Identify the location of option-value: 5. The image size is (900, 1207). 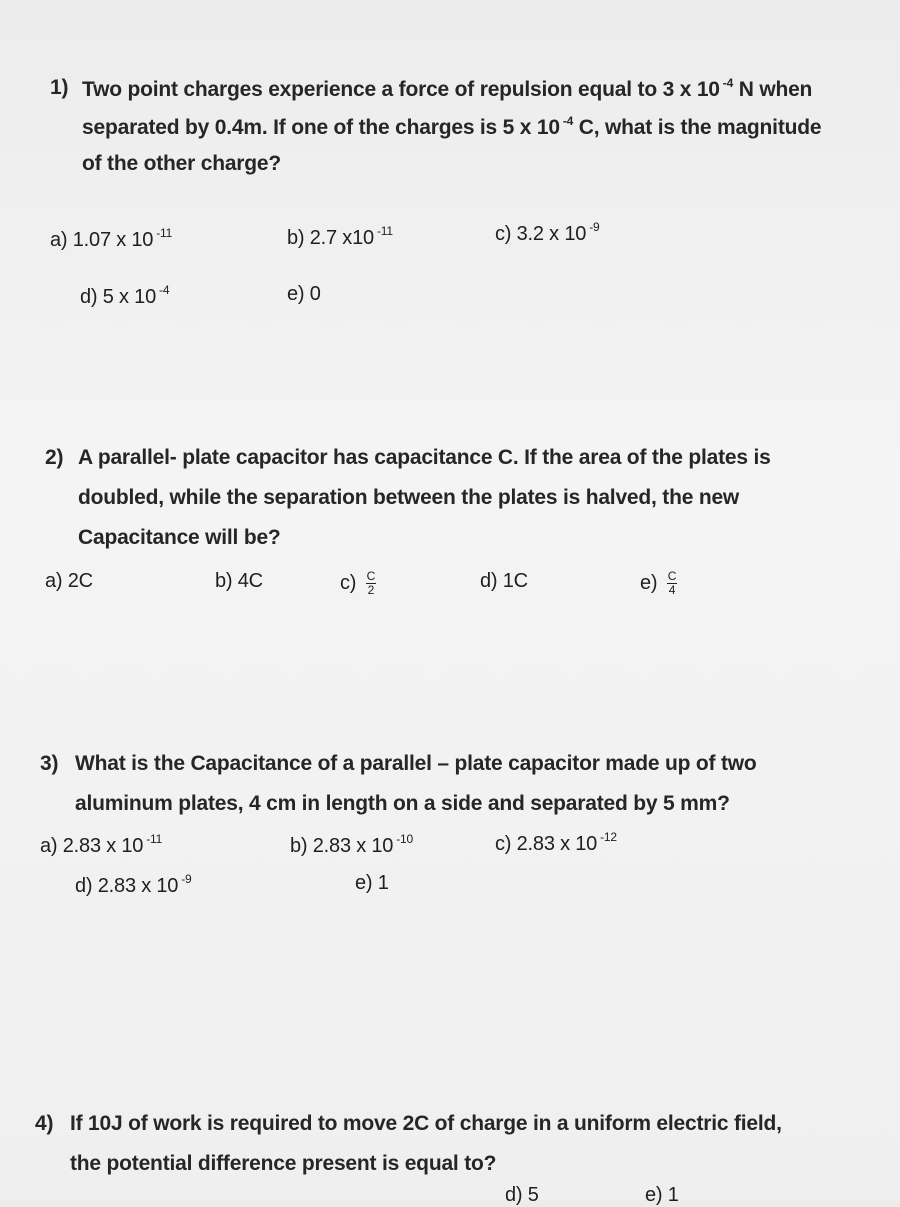
(533, 1195).